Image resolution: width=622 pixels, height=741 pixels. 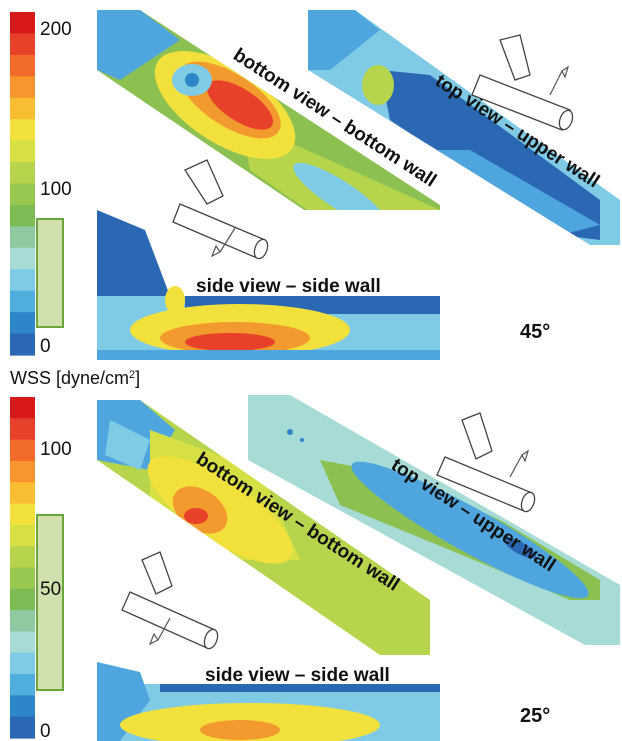 What do you see at coordinates (170, 600) in the screenshot?
I see `pipe-icon-25-bottom` at bounding box center [170, 600].